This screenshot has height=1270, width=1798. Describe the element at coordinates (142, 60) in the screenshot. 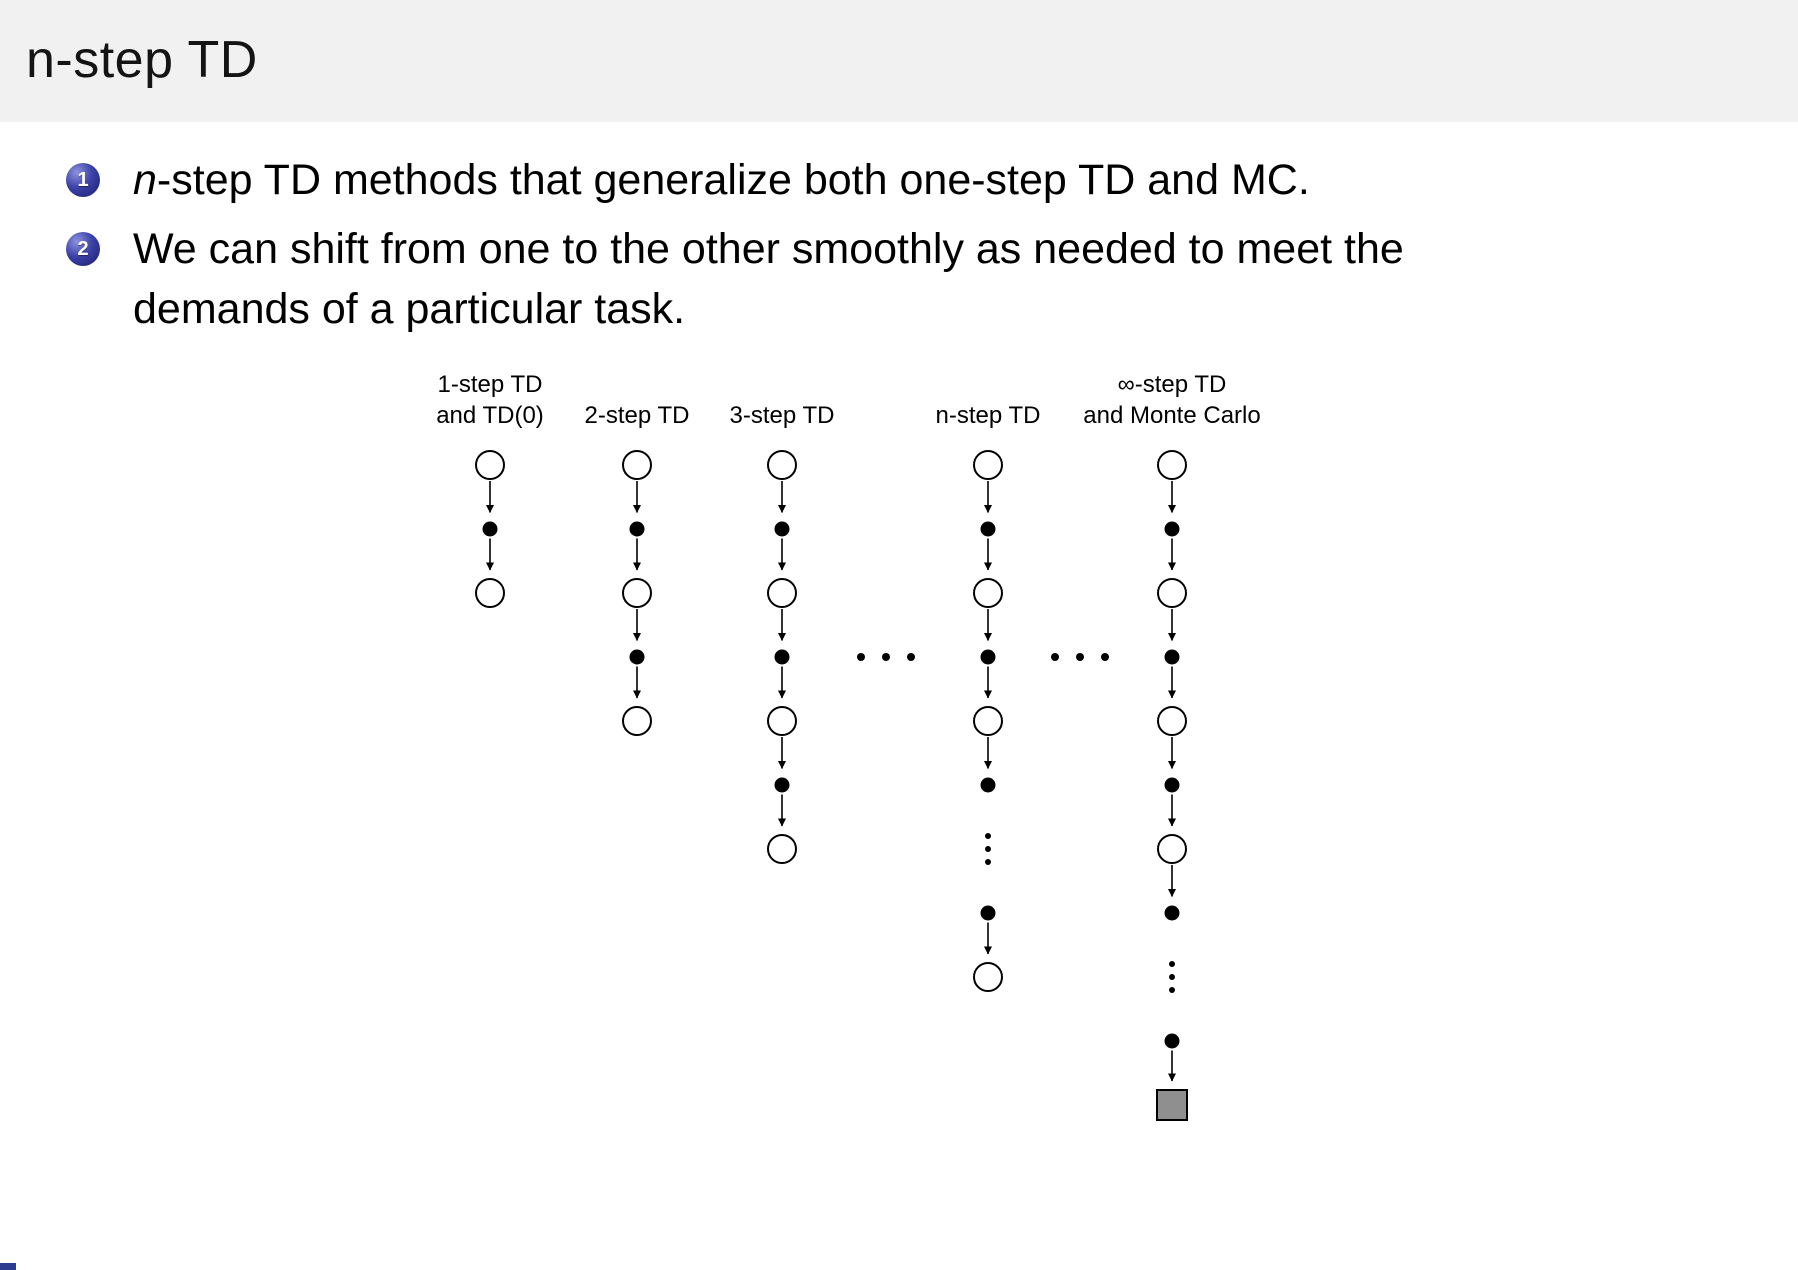

I see `slide-title: n-step TD` at that location.